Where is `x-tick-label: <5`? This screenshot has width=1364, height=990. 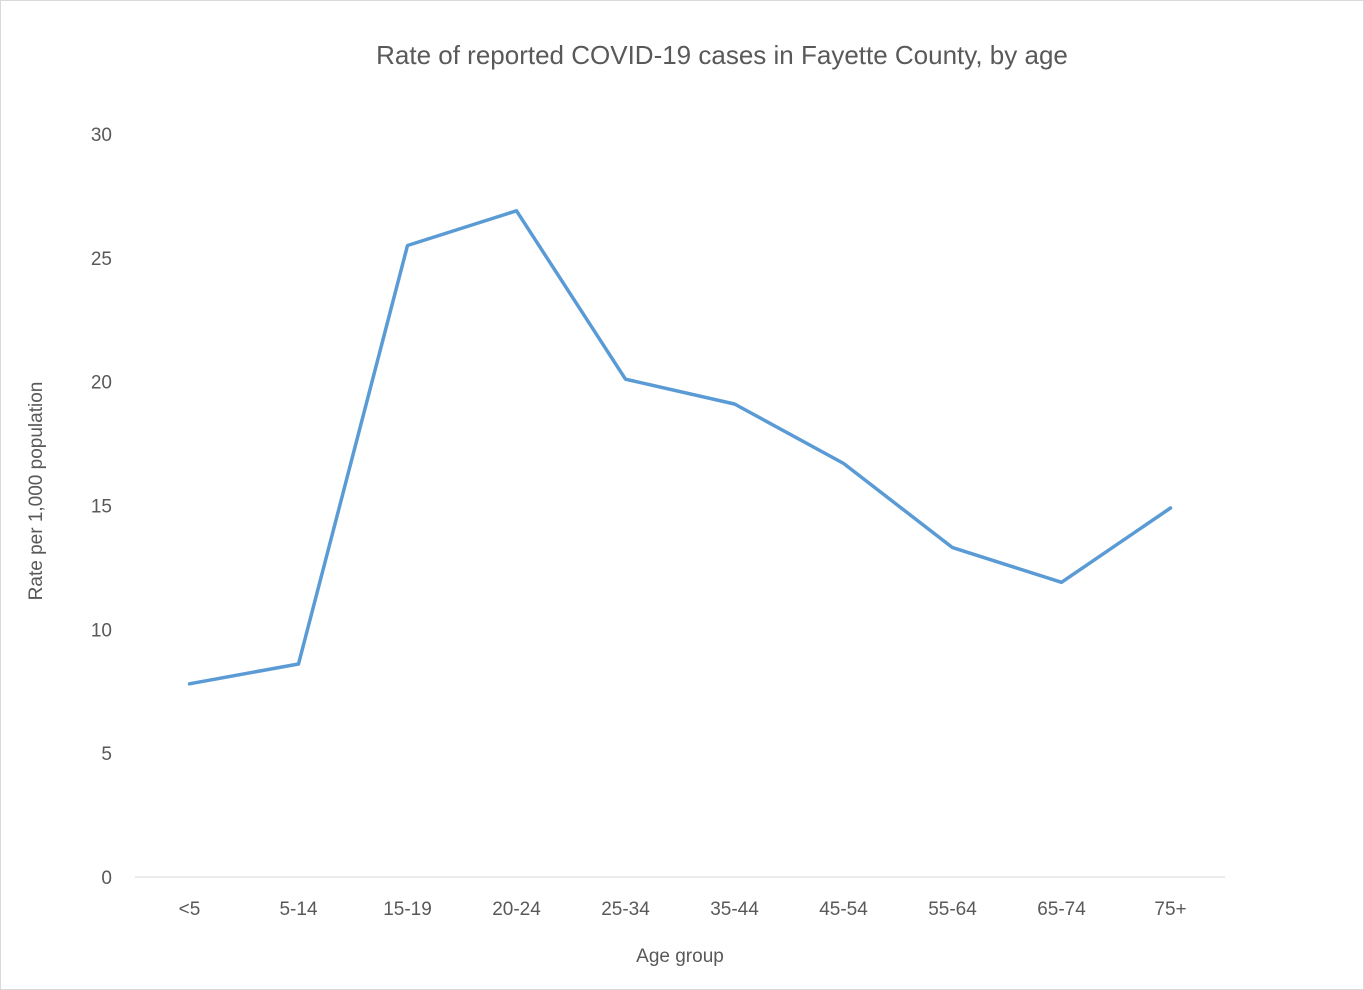
x-tick-label: <5 is located at coordinates (190, 909).